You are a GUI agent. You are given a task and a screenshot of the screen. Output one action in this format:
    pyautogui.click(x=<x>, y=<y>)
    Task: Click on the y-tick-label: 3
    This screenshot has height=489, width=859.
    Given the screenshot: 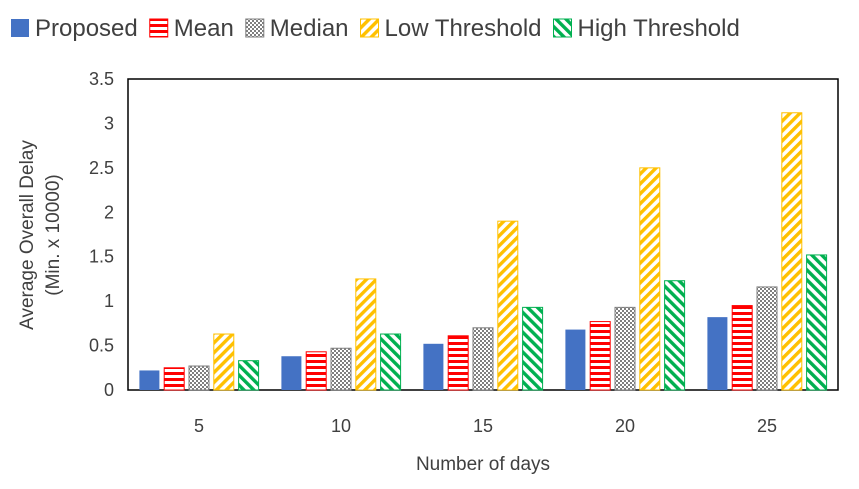 What is the action you would take?
    pyautogui.click(x=109, y=123)
    